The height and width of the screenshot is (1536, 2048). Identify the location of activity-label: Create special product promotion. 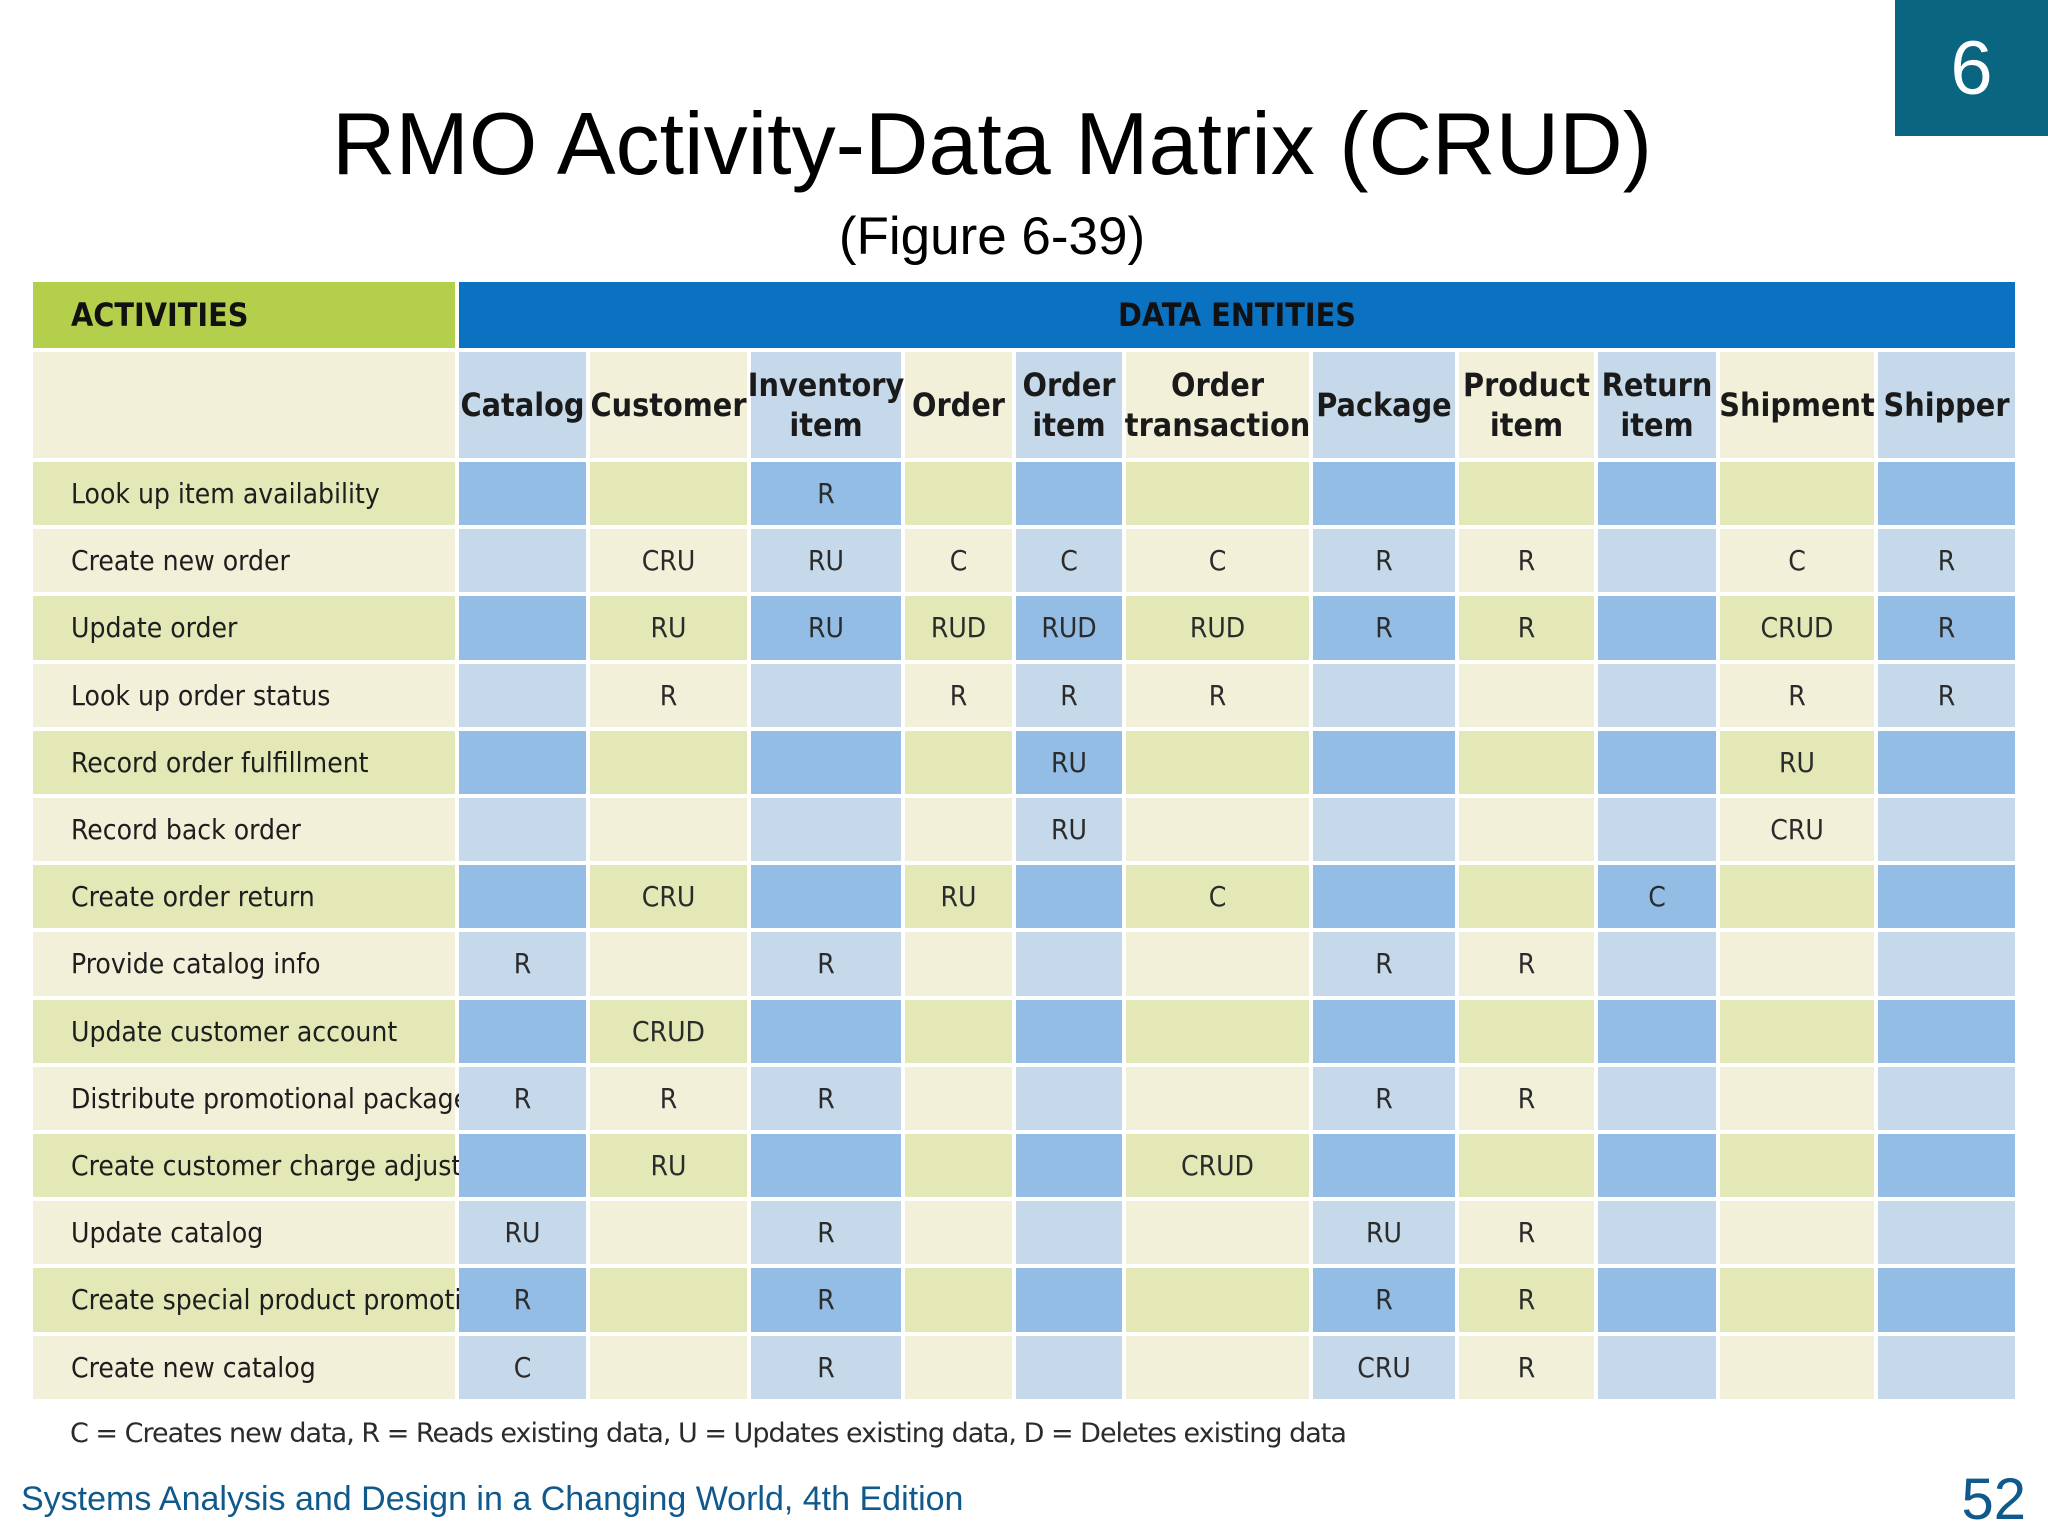
(263, 1300).